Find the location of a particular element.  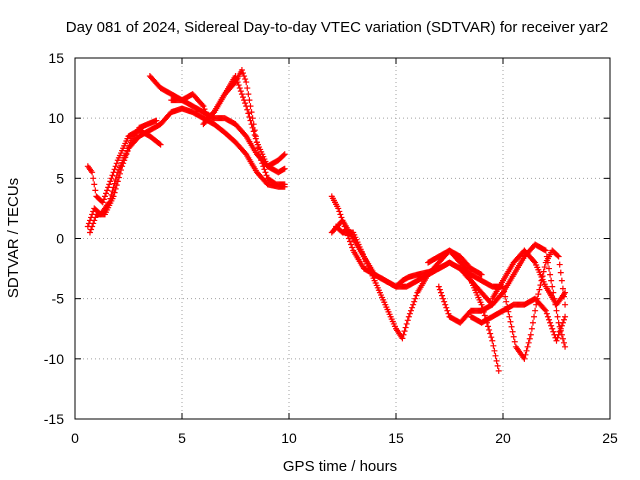

y-tick-labels: -15 -10 -5 0 5 10 15 is located at coordinates (54, 238).